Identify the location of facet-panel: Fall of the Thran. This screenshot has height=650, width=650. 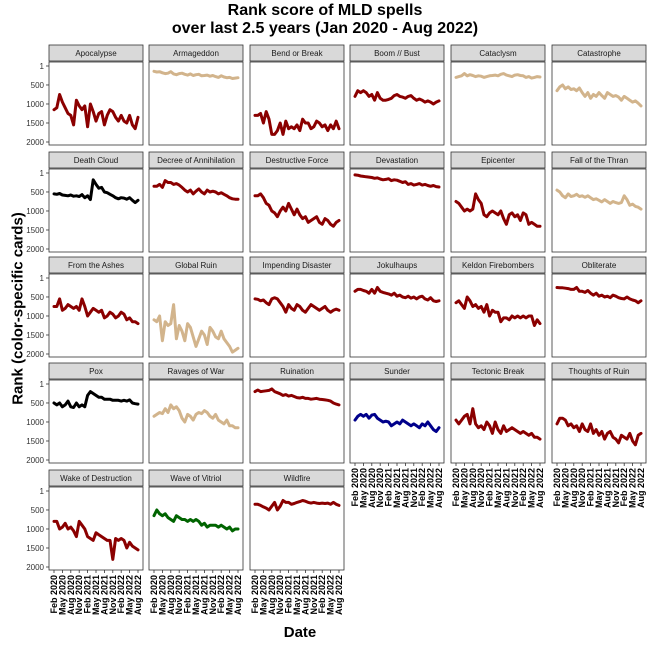
(599, 202).